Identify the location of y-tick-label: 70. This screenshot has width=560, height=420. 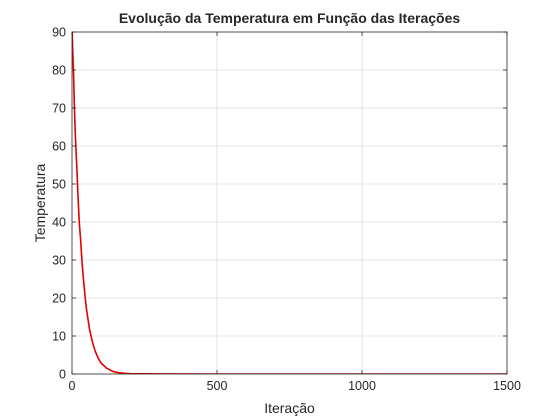
(59, 109).